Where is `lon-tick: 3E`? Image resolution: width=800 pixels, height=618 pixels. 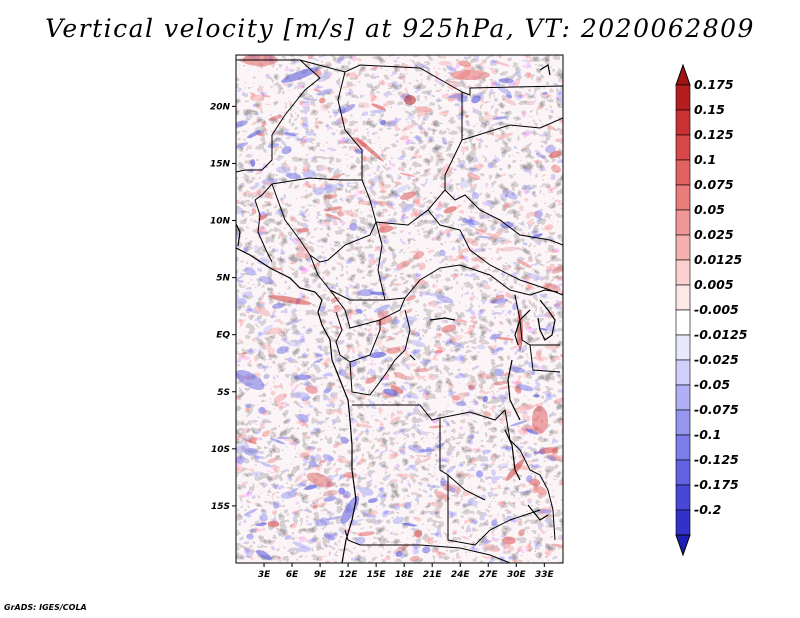
lon-tick: 3E is located at coordinates (264, 571).